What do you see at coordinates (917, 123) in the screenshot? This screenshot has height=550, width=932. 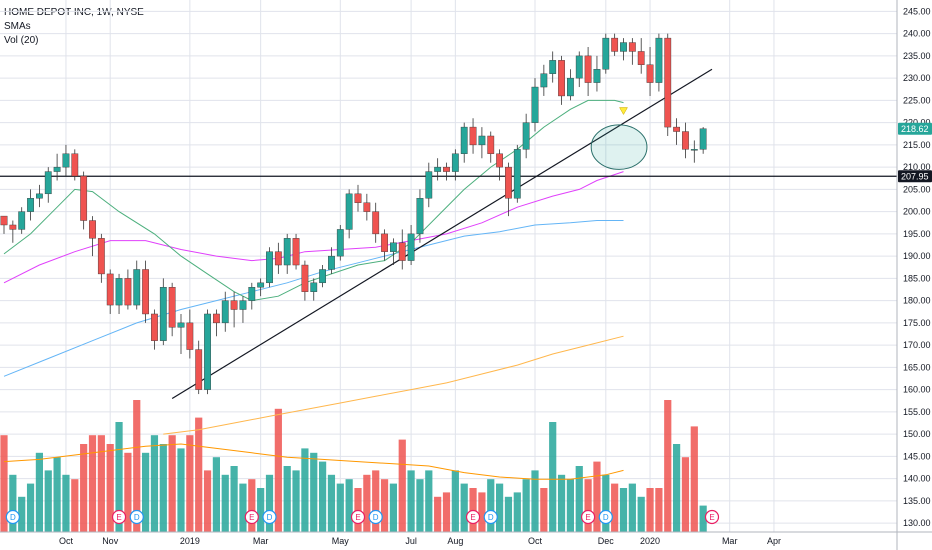 I see `y-tick-label: 220.00` at bounding box center [917, 123].